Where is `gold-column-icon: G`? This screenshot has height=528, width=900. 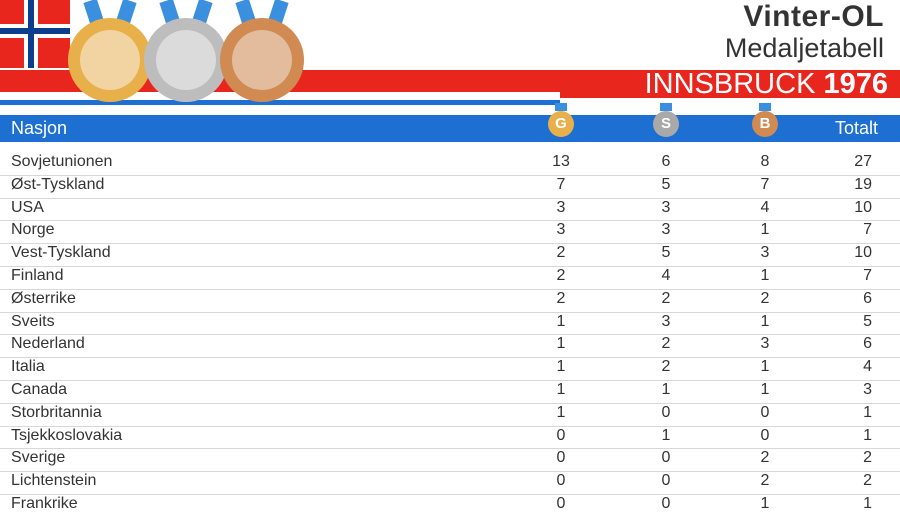 gold-column-icon: G is located at coordinates (561, 123).